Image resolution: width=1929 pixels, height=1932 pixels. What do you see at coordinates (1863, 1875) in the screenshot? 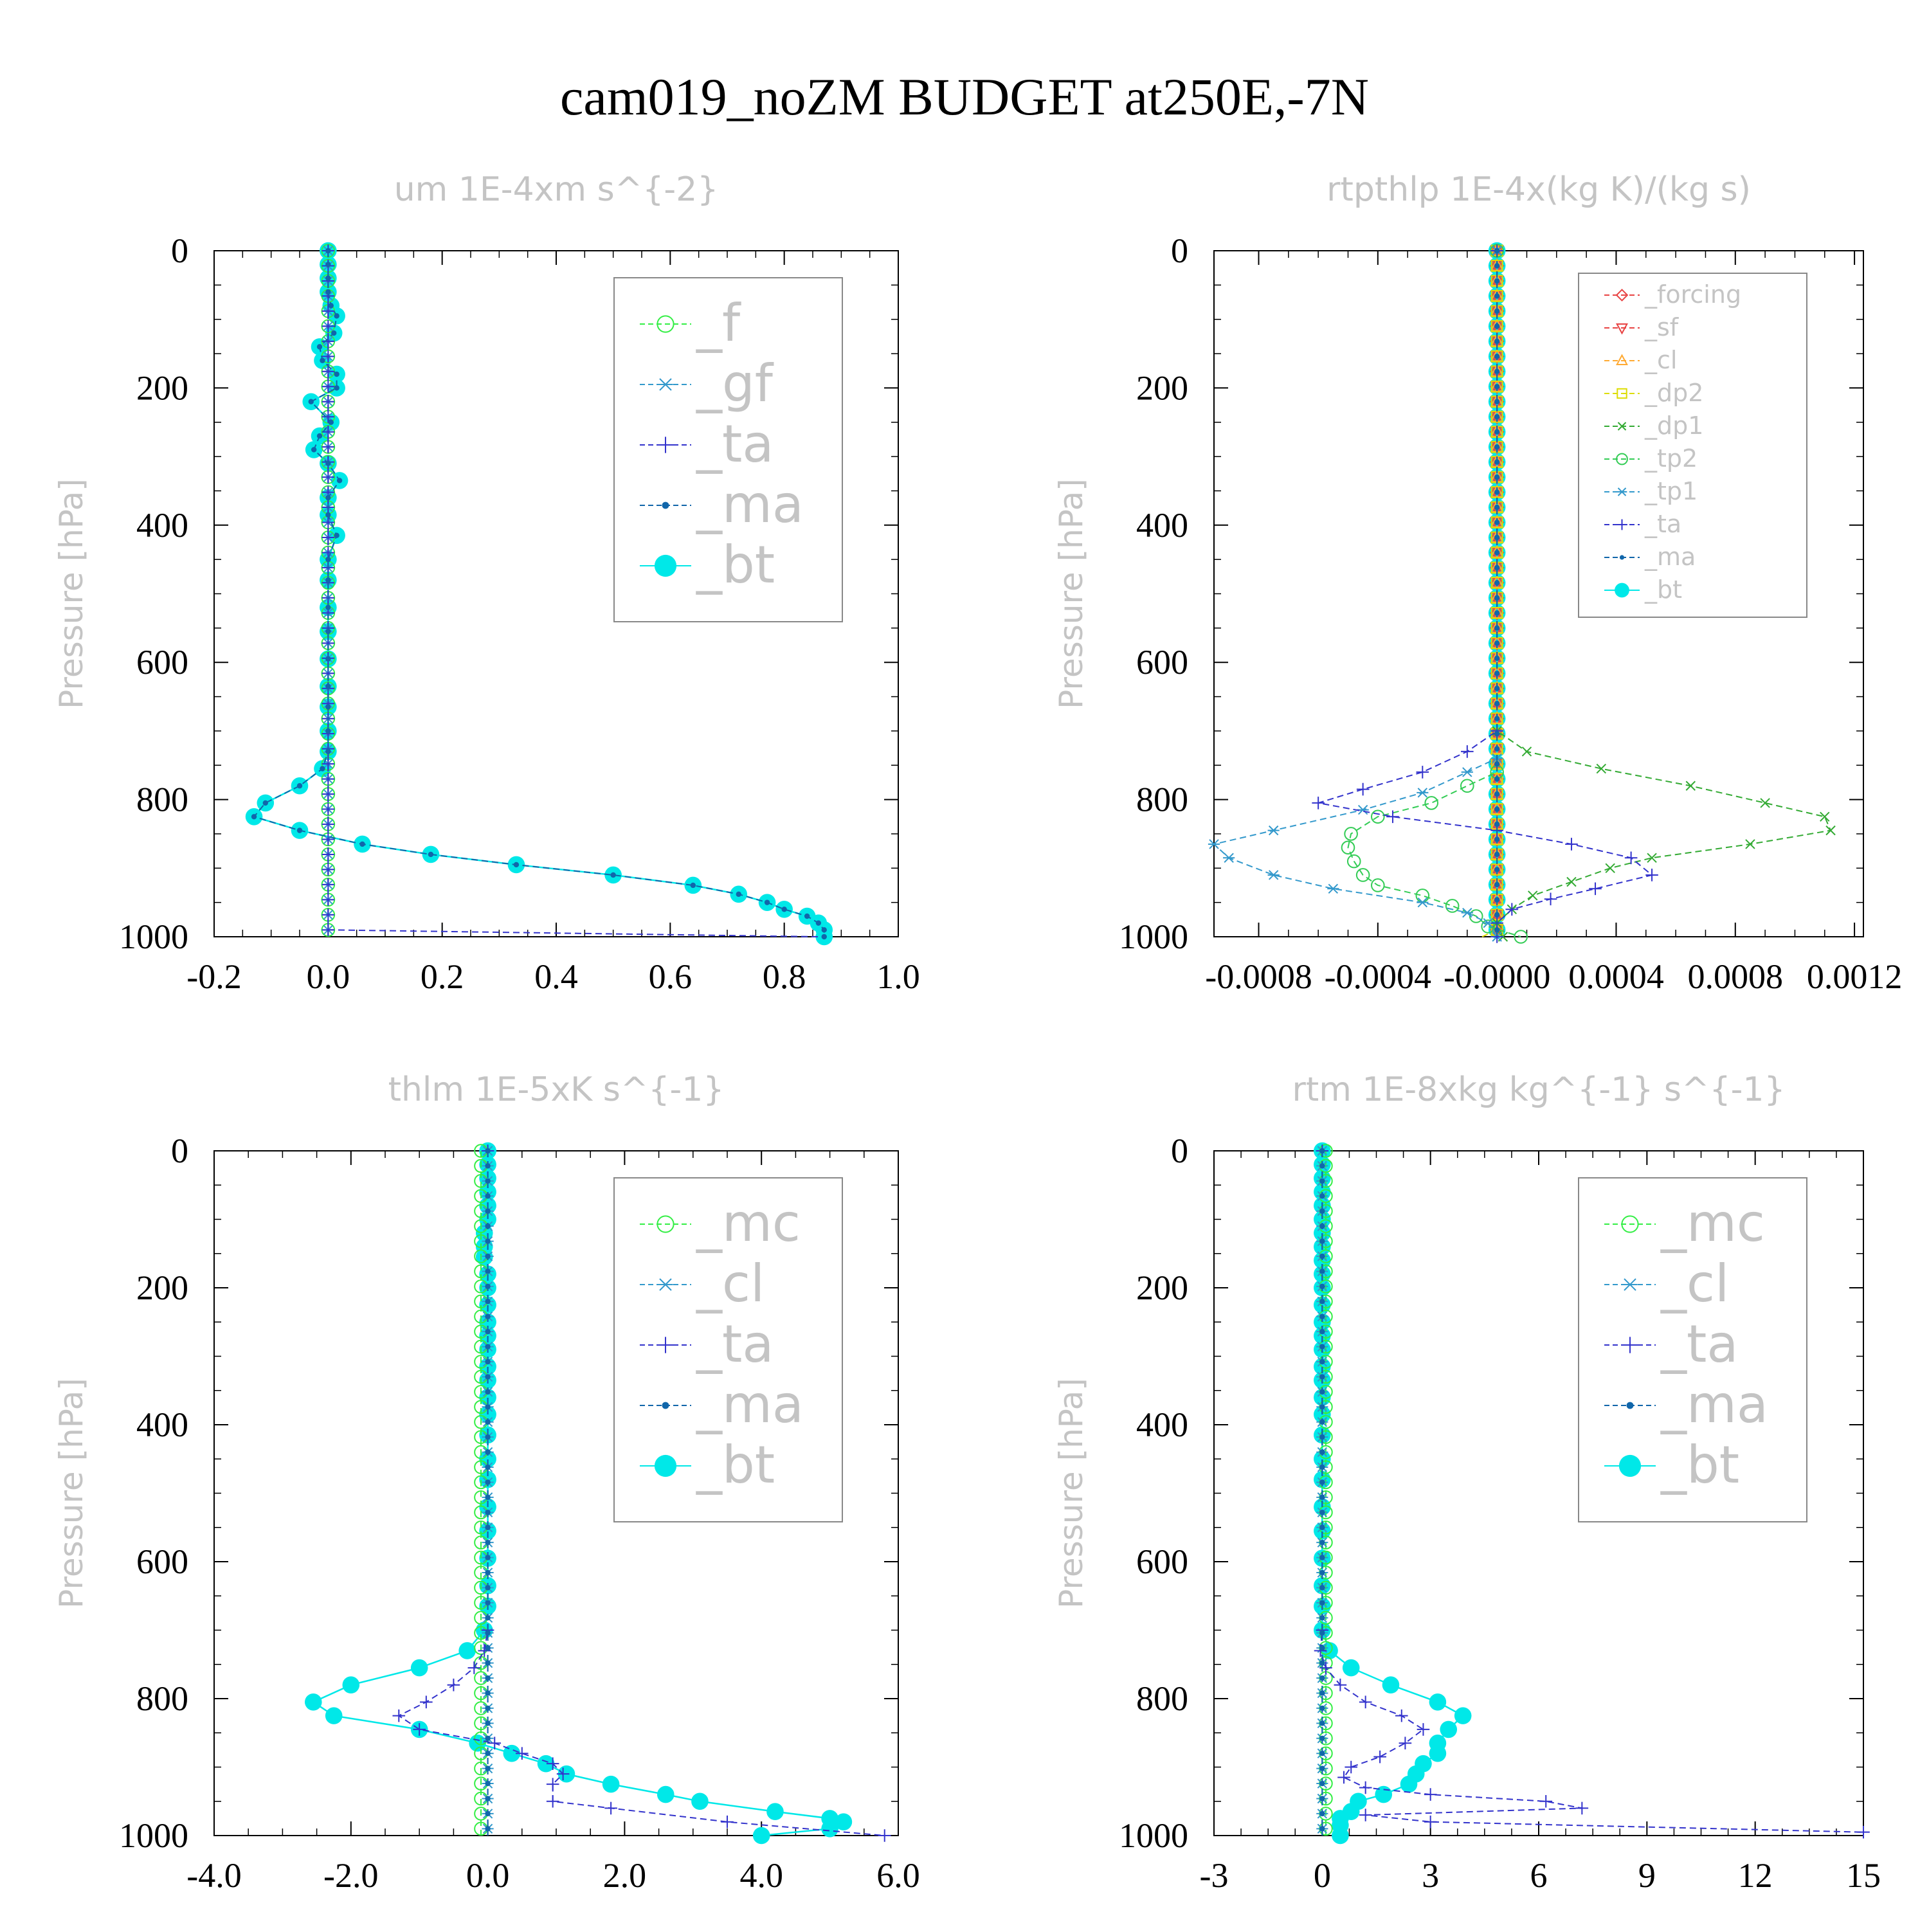
I see `x-tick-label: 15` at bounding box center [1863, 1875].